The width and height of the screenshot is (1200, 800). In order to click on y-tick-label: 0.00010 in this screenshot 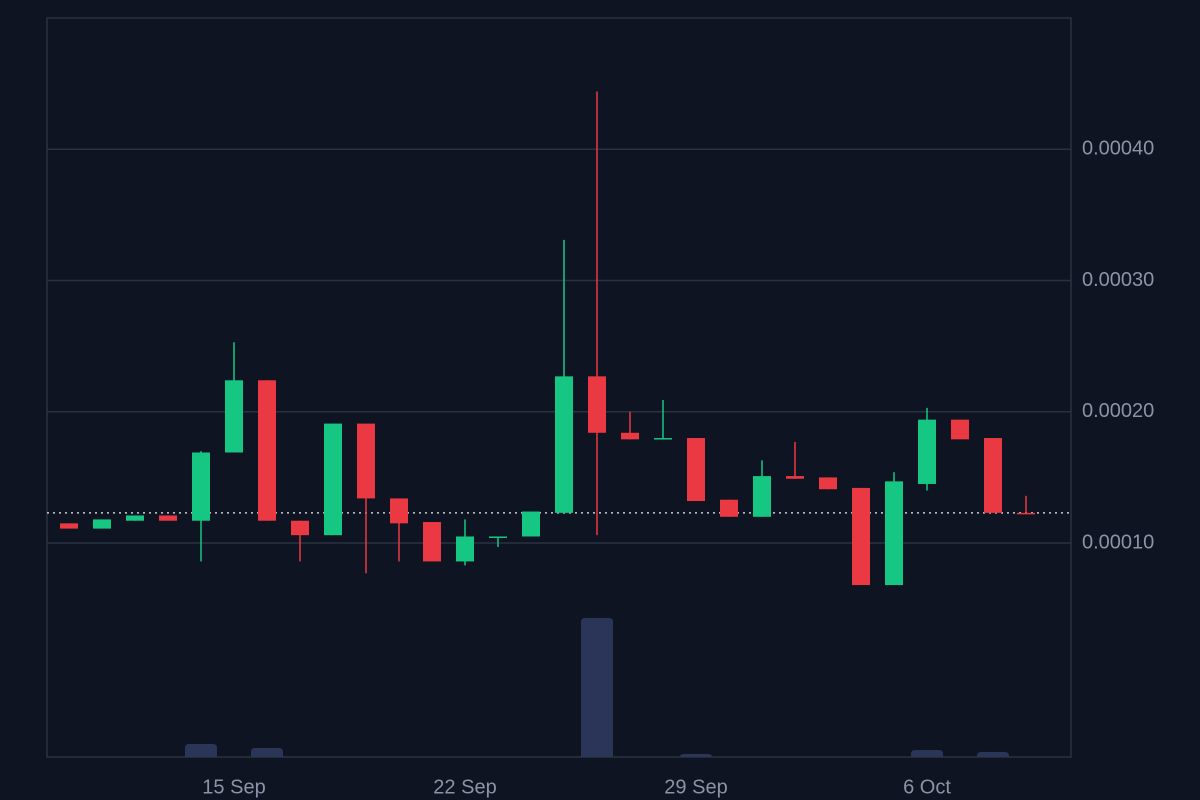, I will do `click(1118, 542)`.